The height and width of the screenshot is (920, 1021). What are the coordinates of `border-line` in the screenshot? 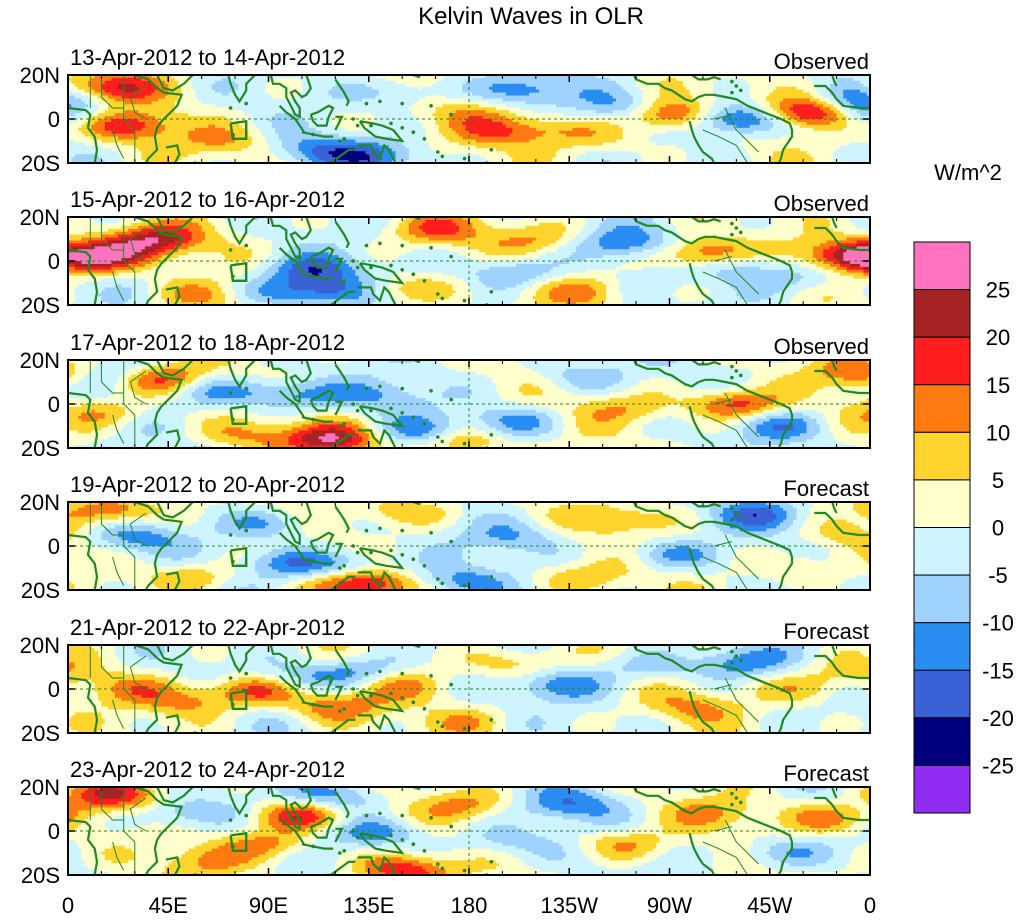 It's located at (725, 716).